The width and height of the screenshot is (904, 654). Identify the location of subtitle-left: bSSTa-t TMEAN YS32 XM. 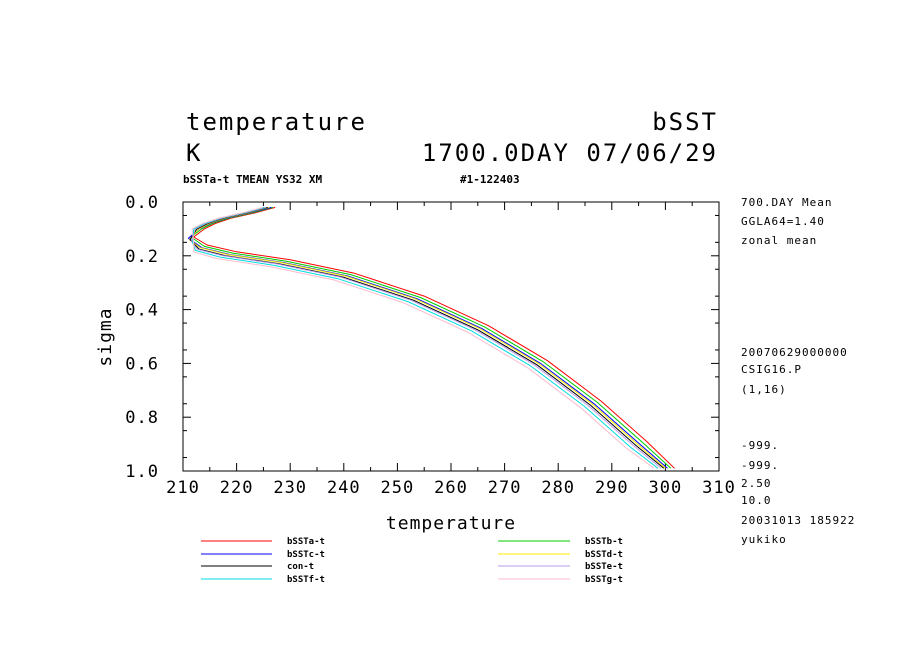
(252, 179).